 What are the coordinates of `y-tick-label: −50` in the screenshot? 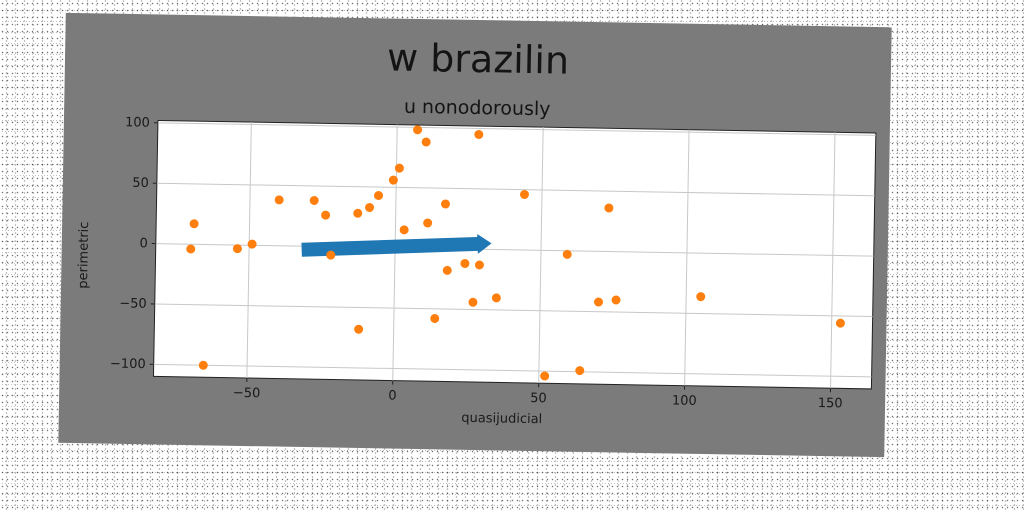 It's located at (133, 303).